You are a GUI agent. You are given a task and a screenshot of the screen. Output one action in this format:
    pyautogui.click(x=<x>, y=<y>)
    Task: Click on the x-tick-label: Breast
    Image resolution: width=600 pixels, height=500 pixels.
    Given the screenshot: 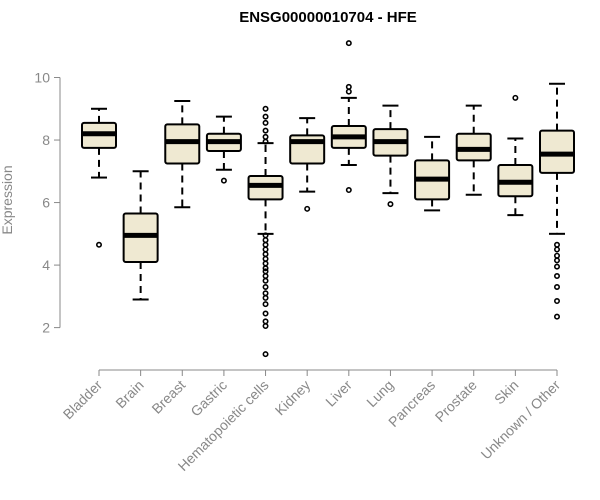 What is the action you would take?
    pyautogui.click(x=168, y=397)
    